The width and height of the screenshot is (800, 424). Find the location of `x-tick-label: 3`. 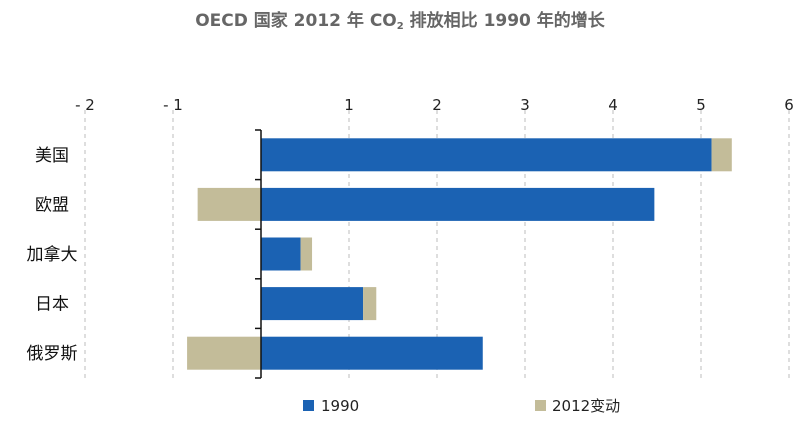

x-tick-label: 3 is located at coordinates (525, 105).